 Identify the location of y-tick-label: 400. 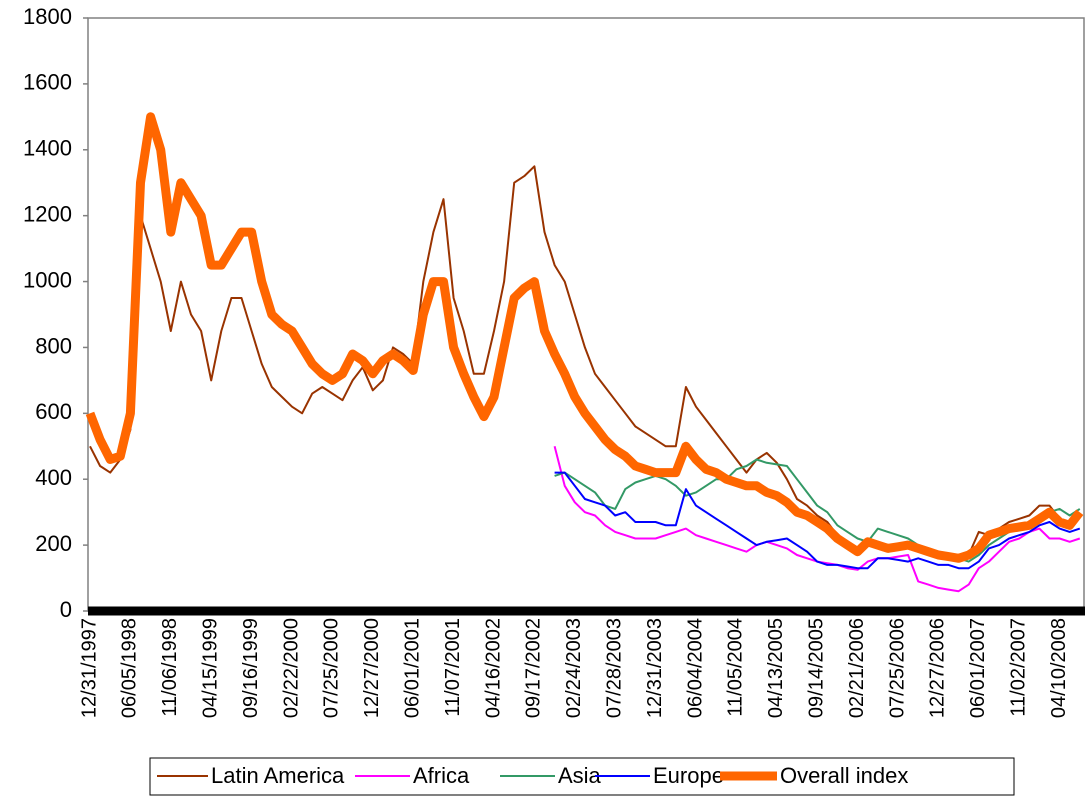
(53, 477).